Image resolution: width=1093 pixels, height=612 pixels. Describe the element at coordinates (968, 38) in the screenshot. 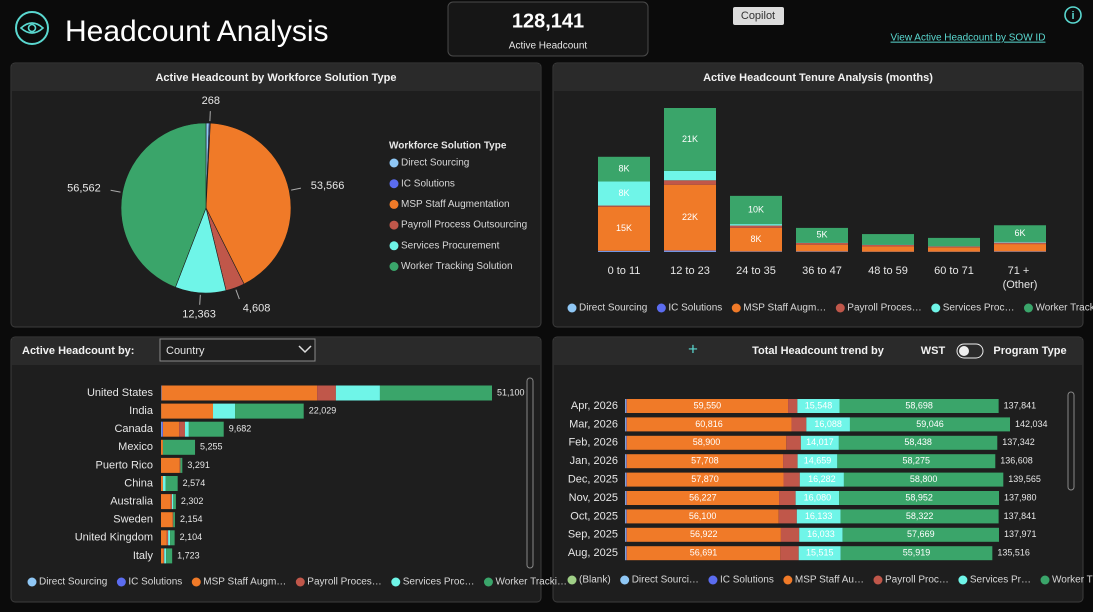

I see `sow-link: View Active Headcount by SOW ID` at that location.